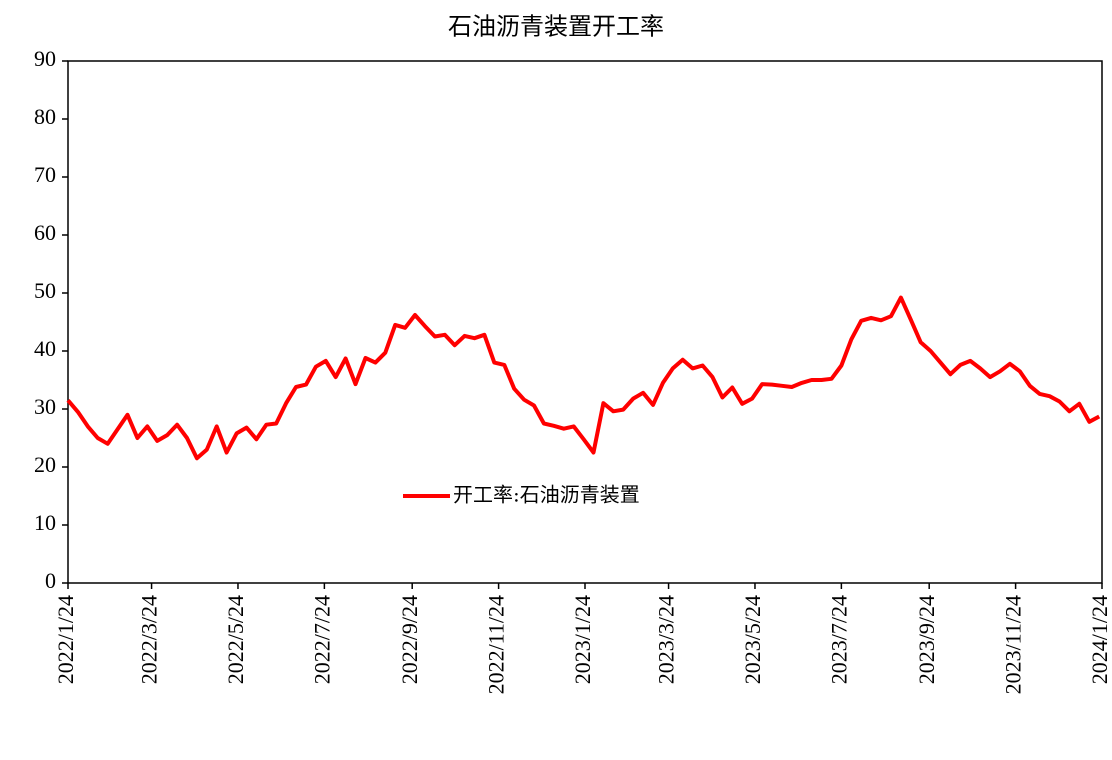 This screenshot has height=760, width=1112. I want to click on y-tick-label: 50, so click(45, 290).